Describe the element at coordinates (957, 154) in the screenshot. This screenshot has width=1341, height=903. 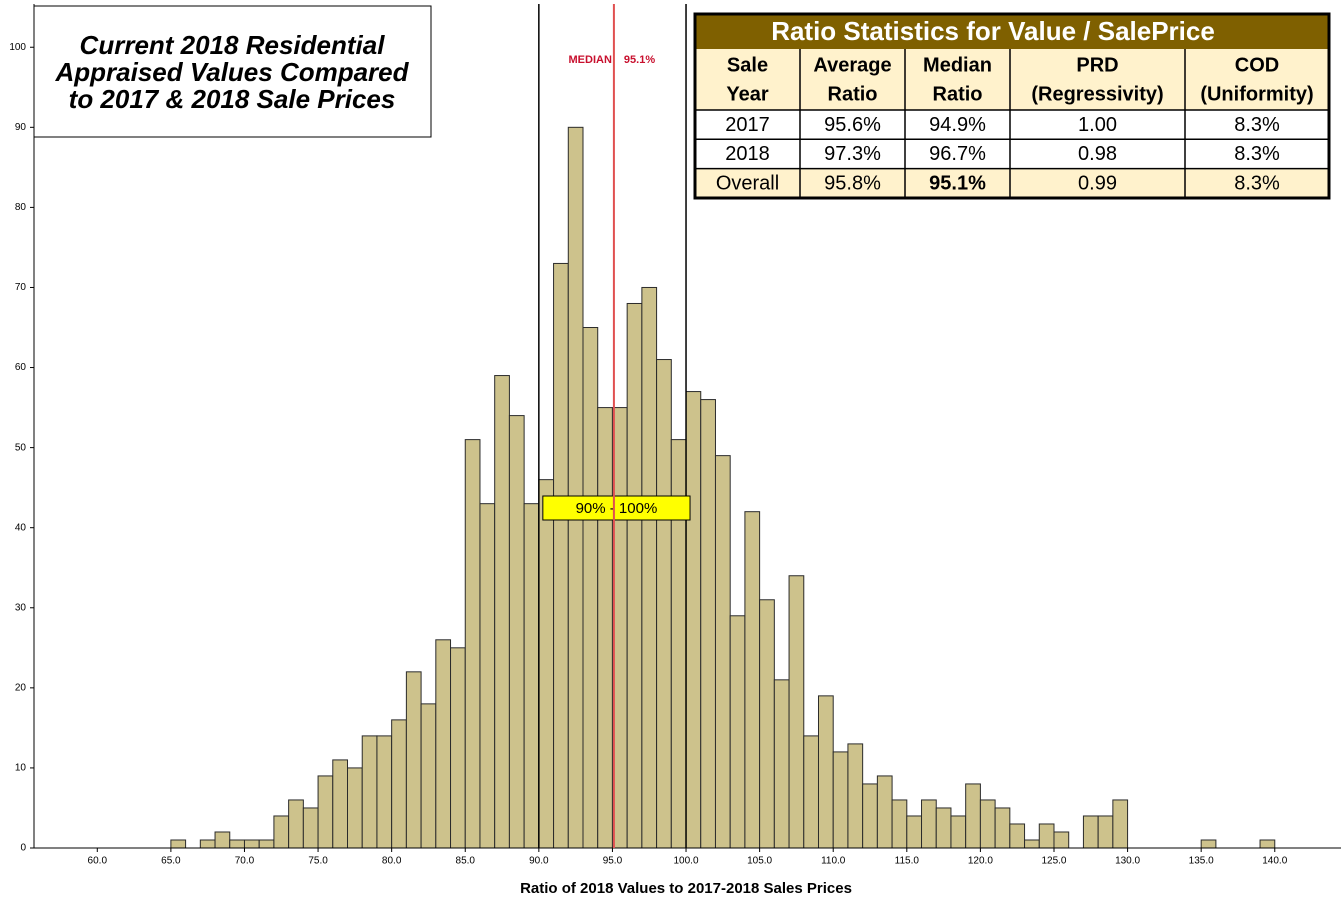
I see `table-cell: 96.7%` at that location.